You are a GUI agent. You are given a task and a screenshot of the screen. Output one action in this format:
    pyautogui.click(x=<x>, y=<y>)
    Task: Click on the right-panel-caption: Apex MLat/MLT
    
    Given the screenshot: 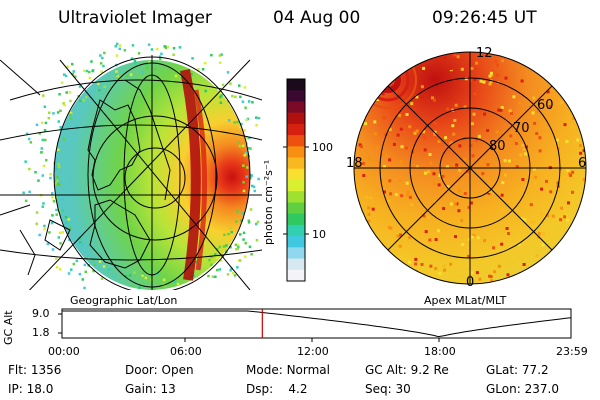 What is the action you would take?
    pyautogui.click(x=465, y=300)
    